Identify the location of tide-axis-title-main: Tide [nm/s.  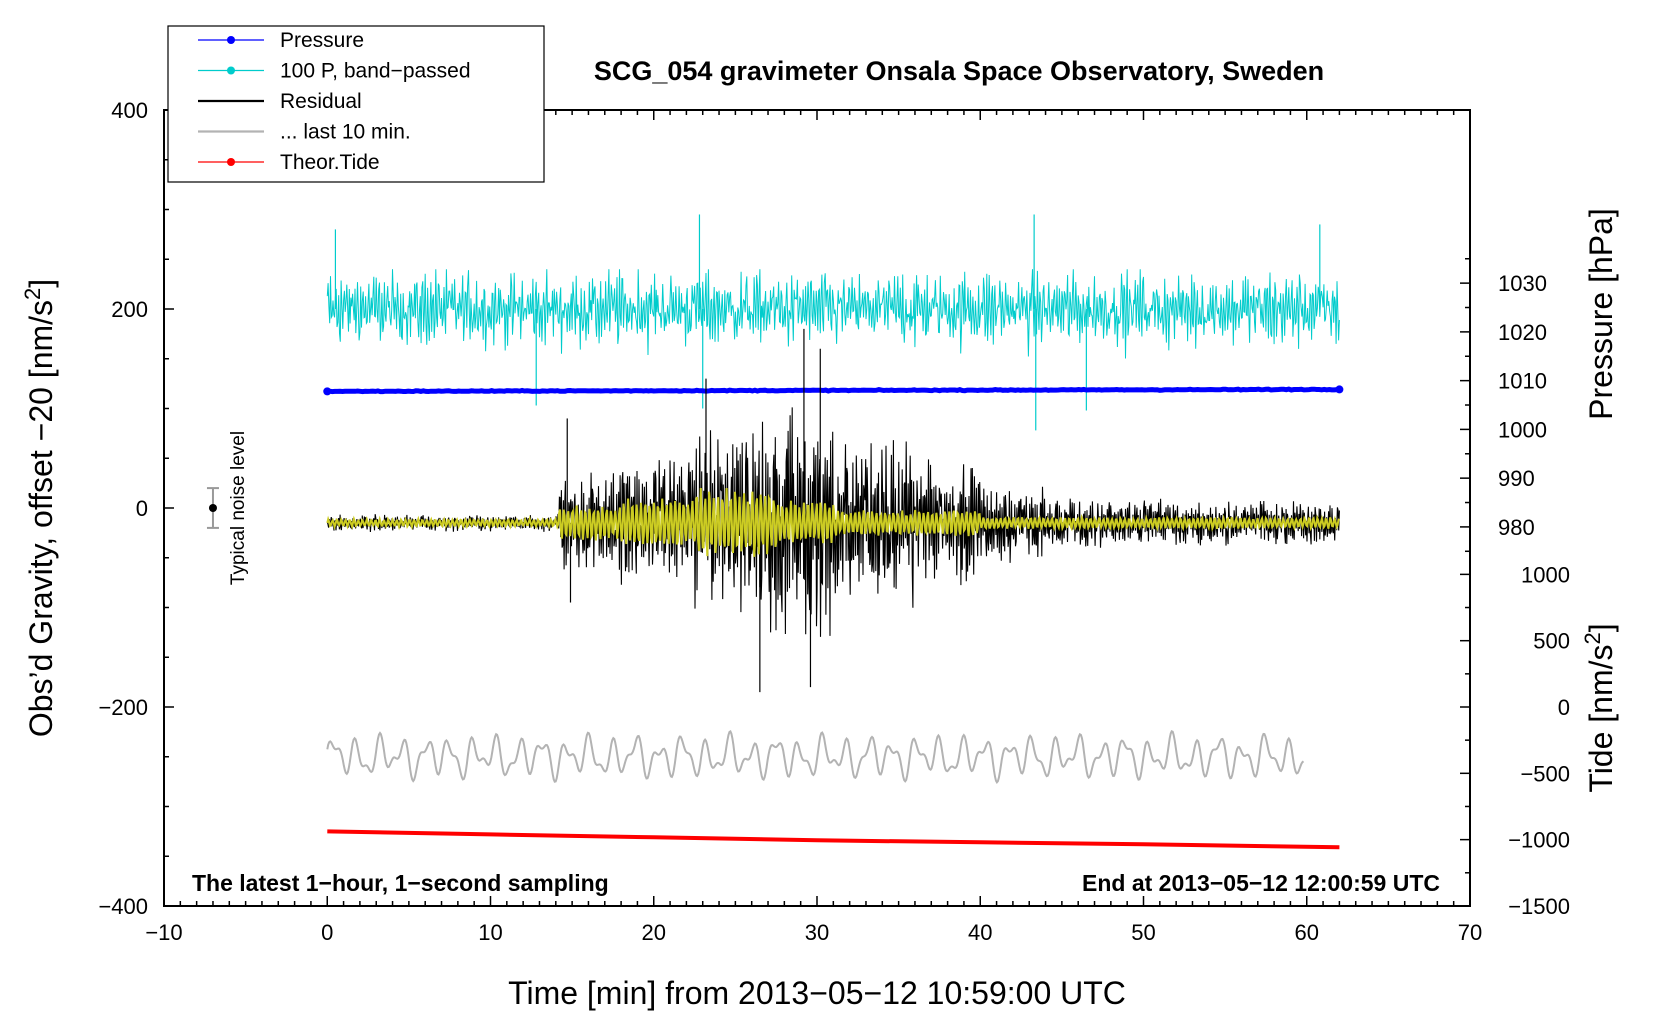
(1601, 718).